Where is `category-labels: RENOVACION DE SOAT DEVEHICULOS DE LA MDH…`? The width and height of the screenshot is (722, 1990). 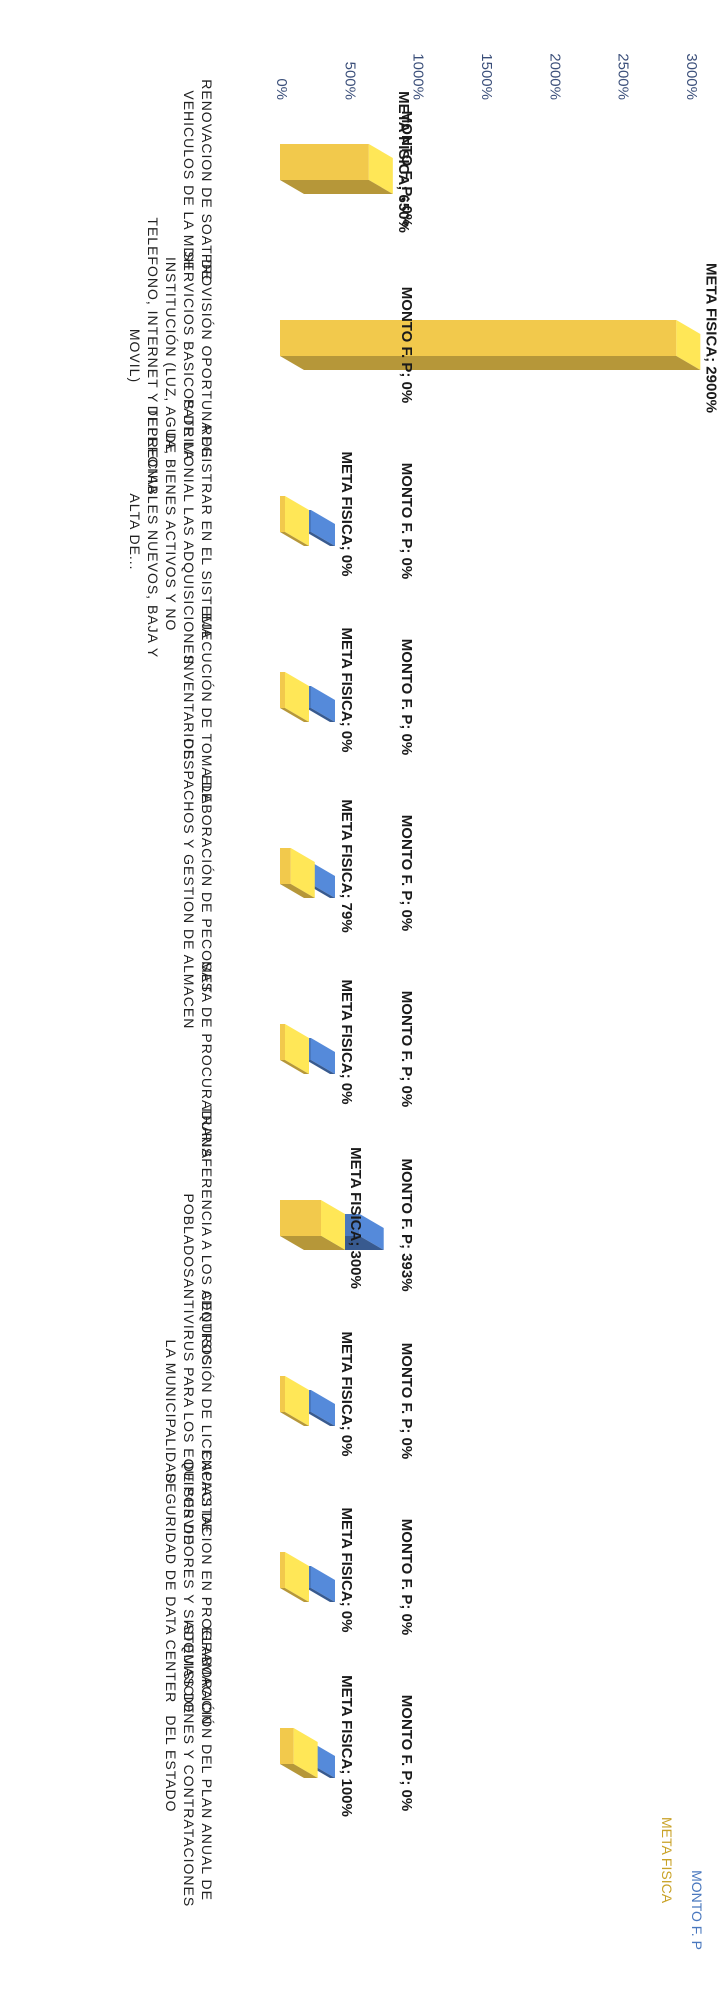 category-labels: RENOVACION DE SOAT DEVEHICULOS DE LA MDH… is located at coordinates (171, 993).